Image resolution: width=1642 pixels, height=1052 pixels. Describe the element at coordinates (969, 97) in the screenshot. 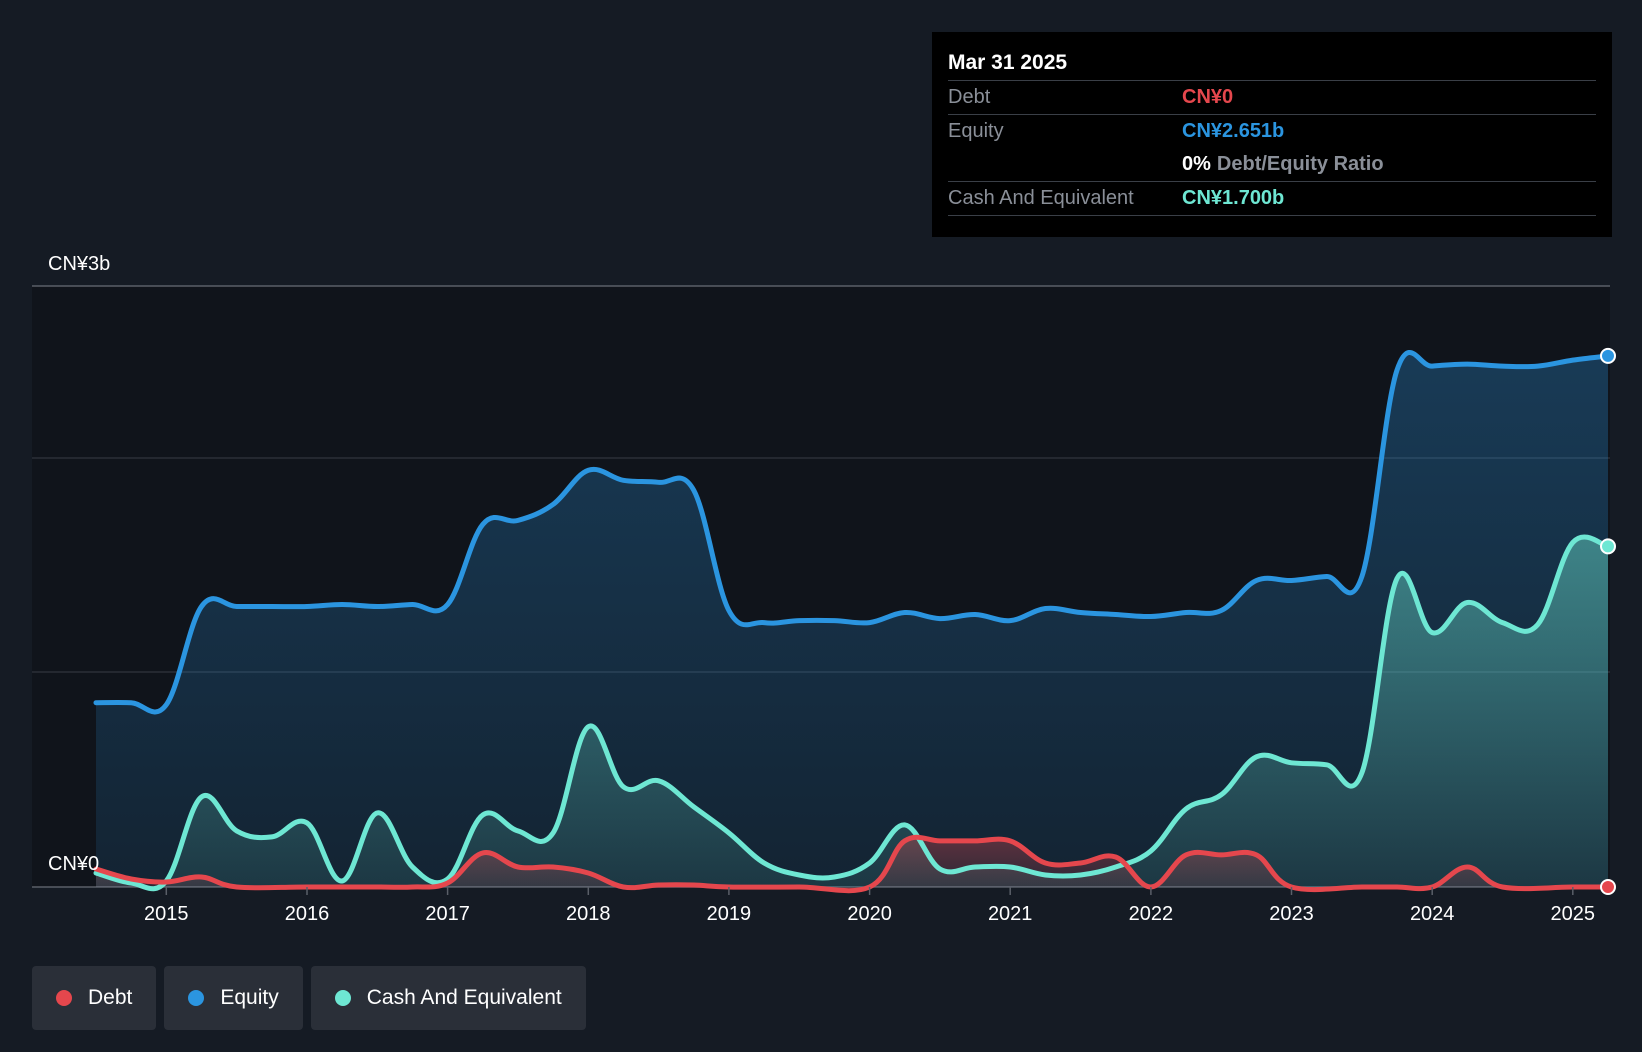

I see `tooltip-debt-label: Debt` at that location.